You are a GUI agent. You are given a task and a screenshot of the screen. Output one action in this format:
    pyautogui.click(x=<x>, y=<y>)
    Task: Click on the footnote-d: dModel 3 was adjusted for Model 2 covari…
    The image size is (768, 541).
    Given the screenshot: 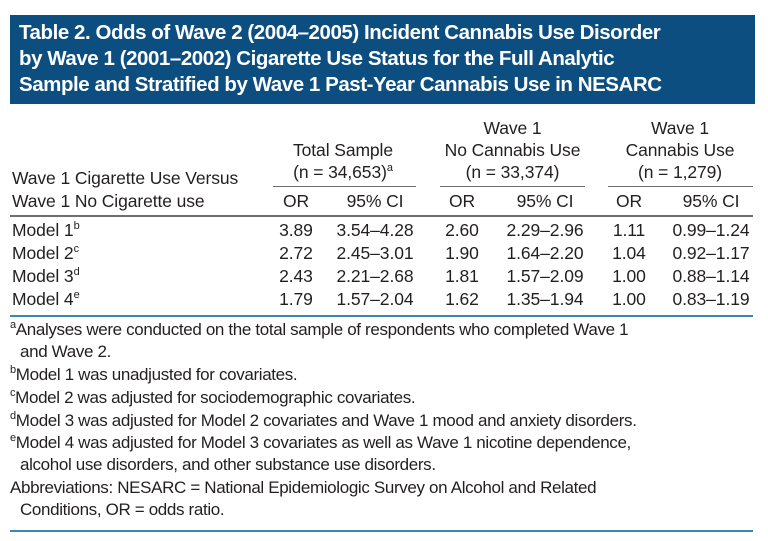 What is the action you would take?
    pyautogui.click(x=323, y=420)
    